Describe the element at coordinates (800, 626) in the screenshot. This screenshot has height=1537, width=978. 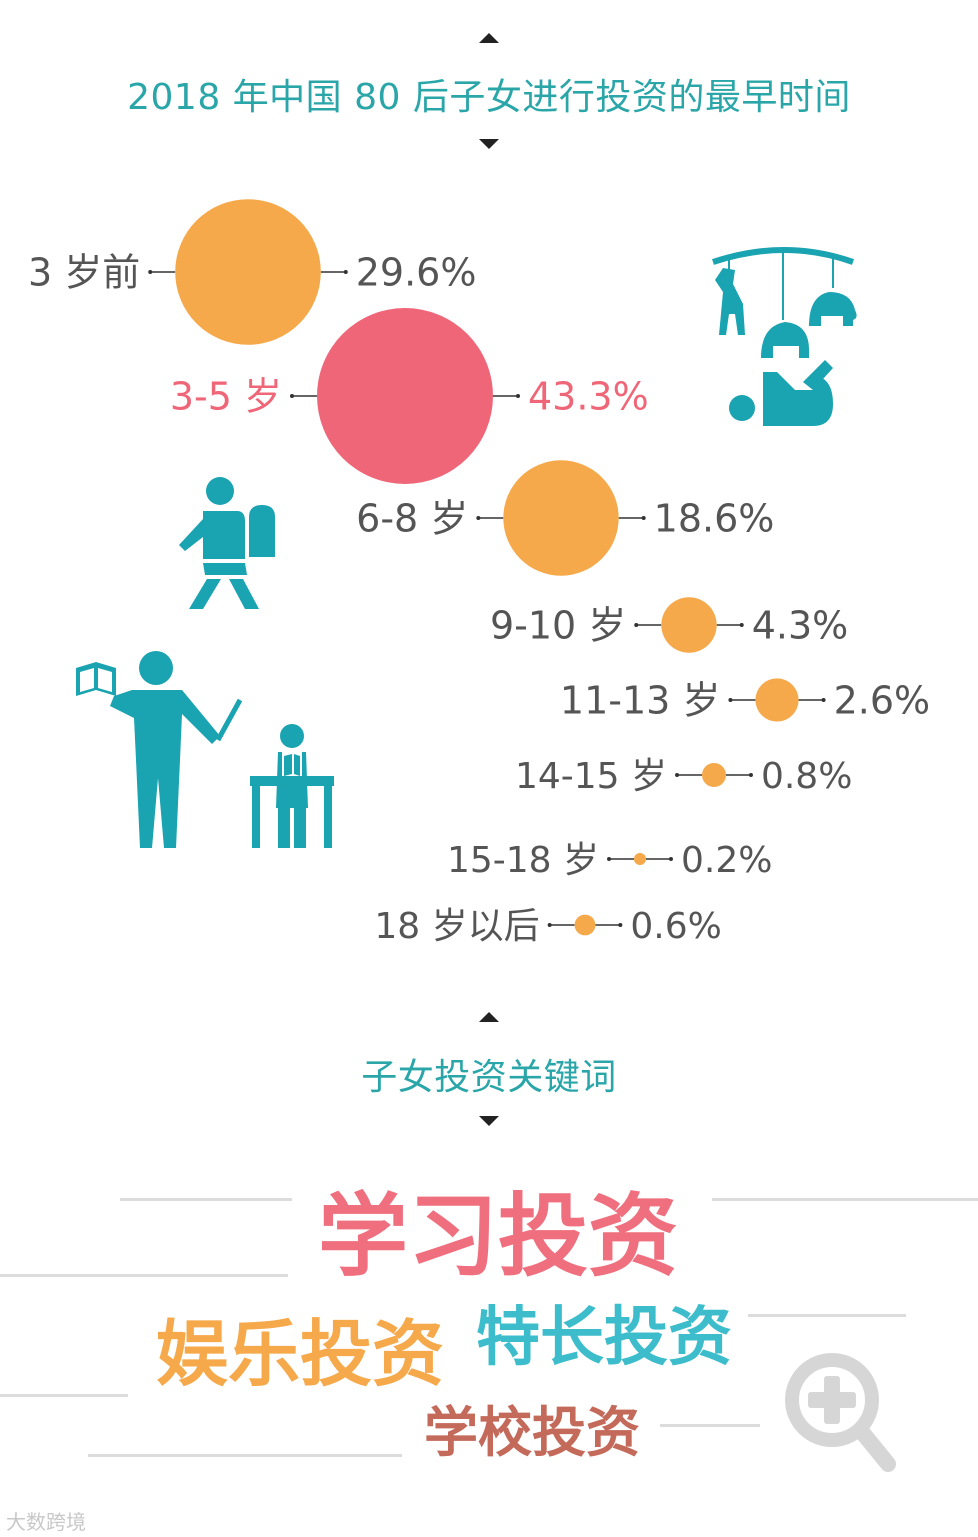
I see `bubble-value-label: 4.3%` at that location.